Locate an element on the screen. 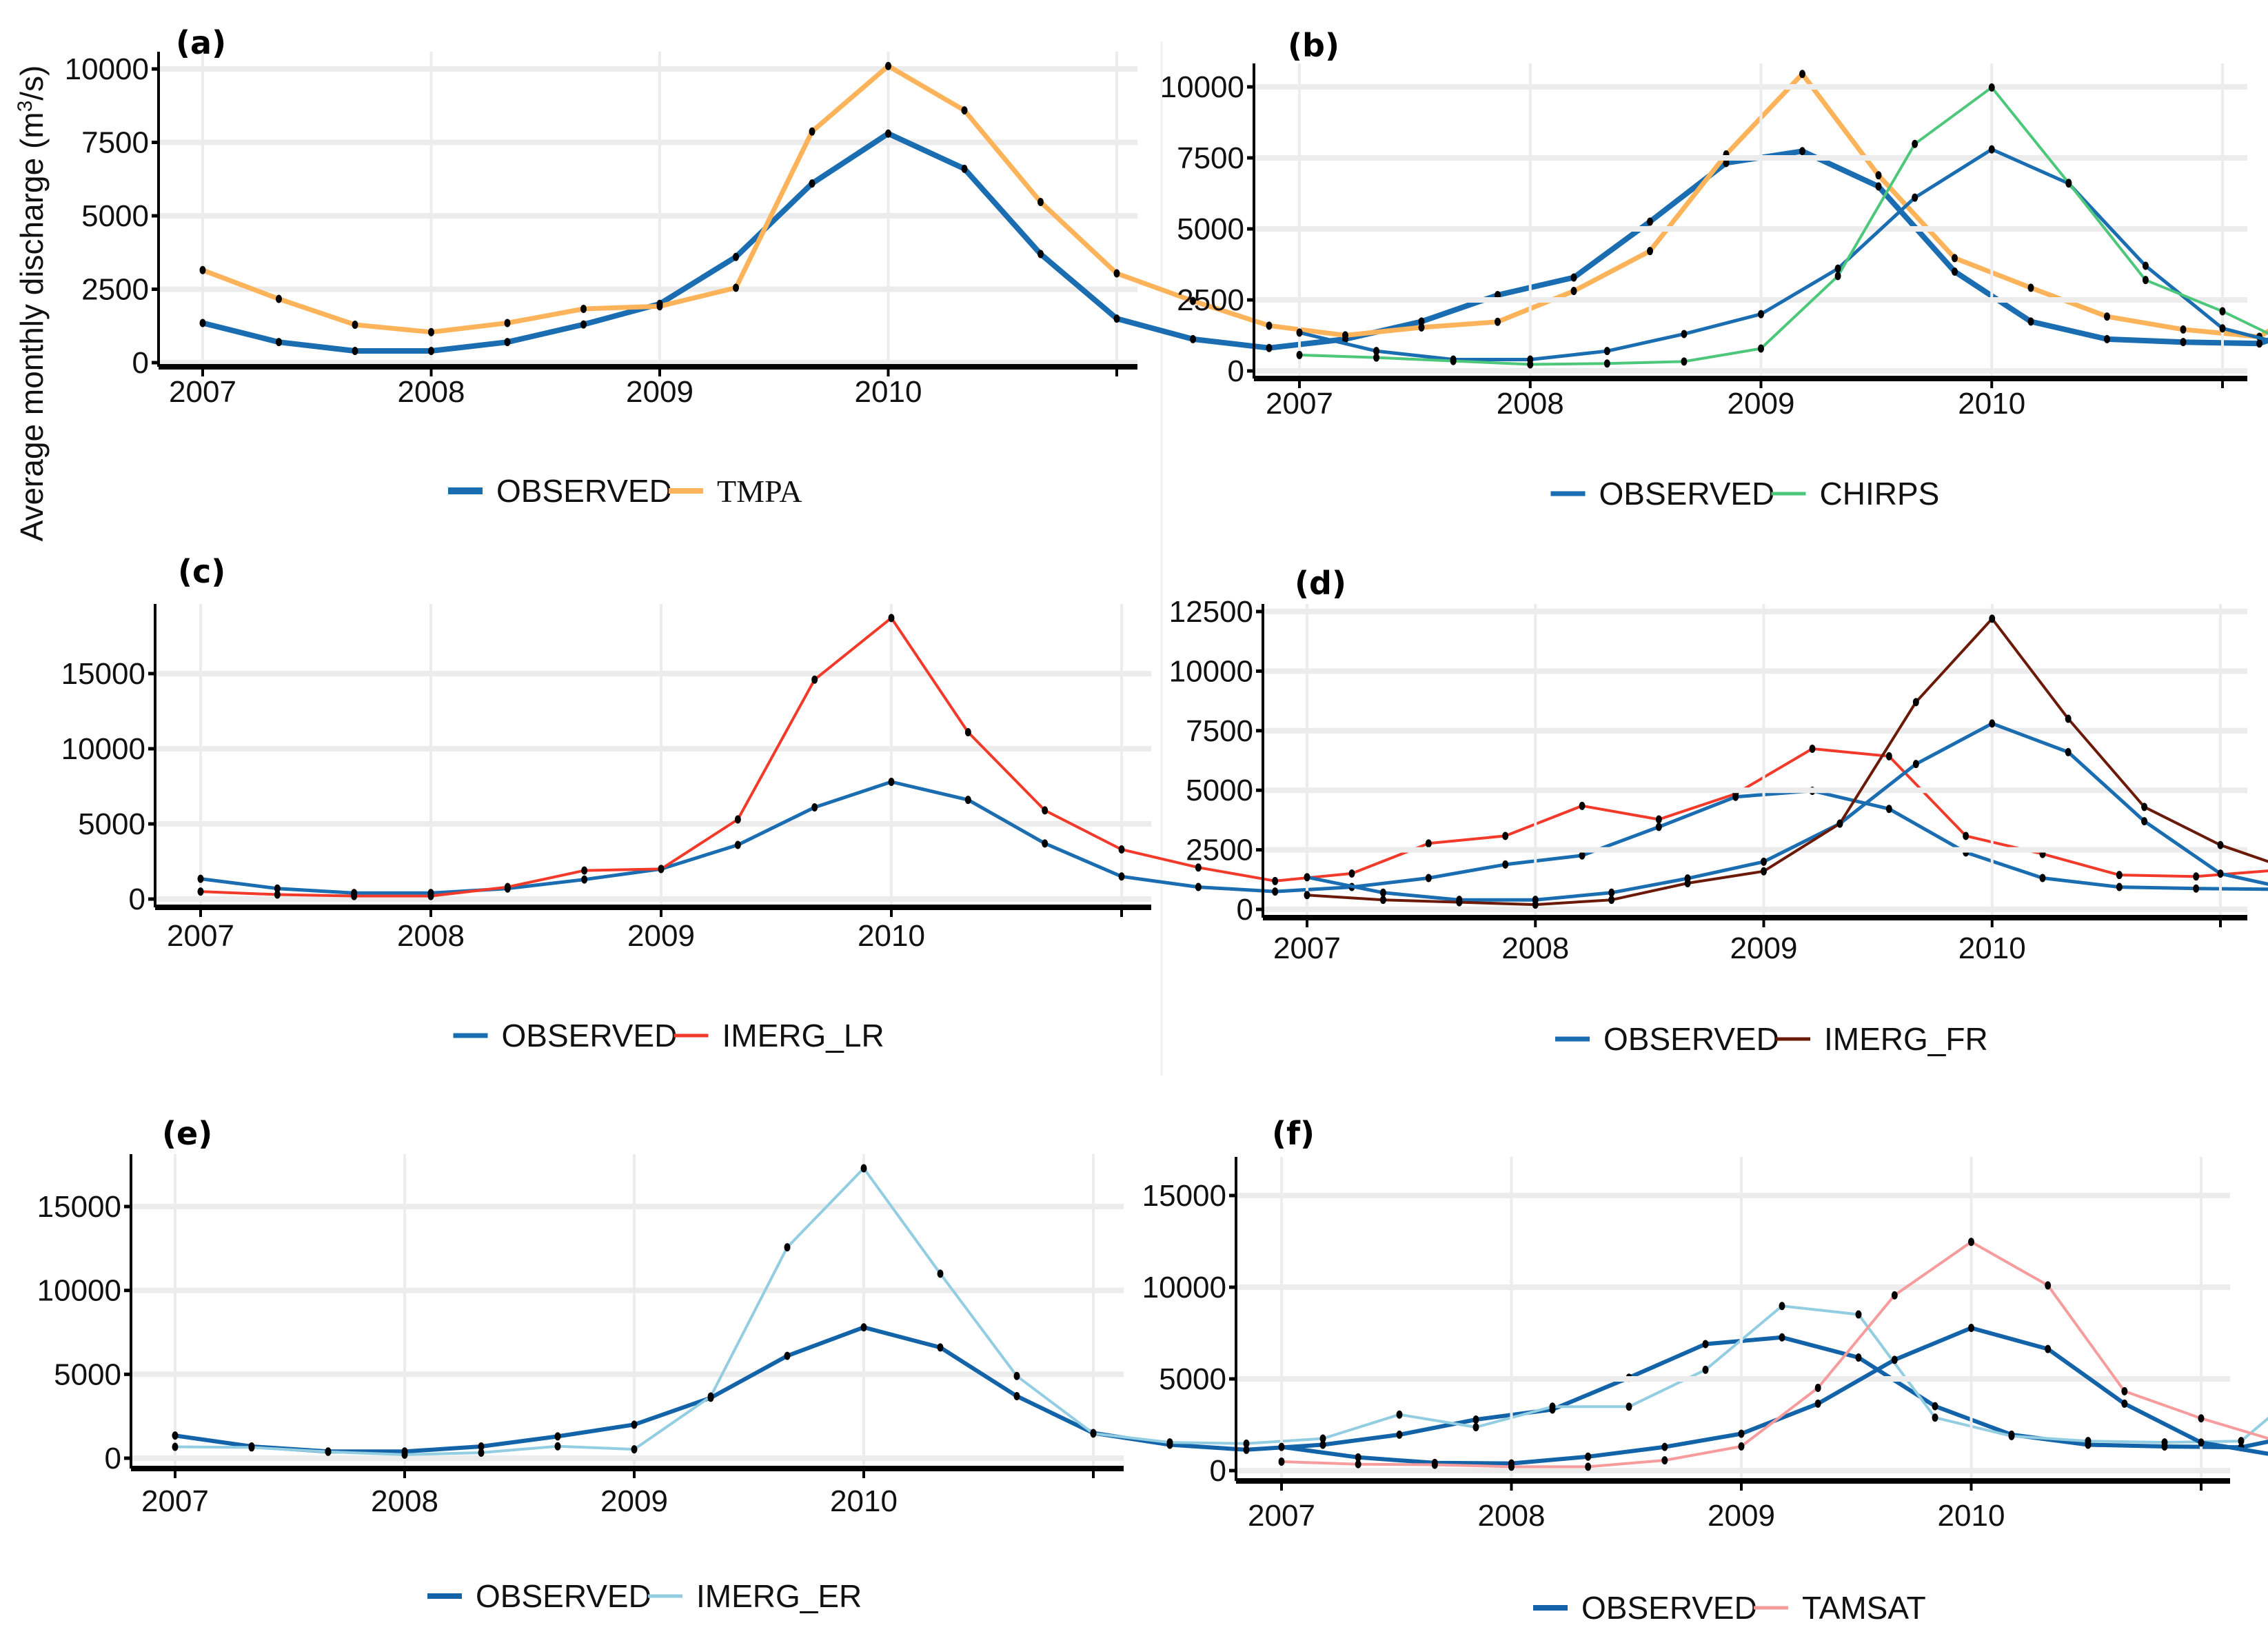  y-tick-label: 5000 is located at coordinates (87, 1374).